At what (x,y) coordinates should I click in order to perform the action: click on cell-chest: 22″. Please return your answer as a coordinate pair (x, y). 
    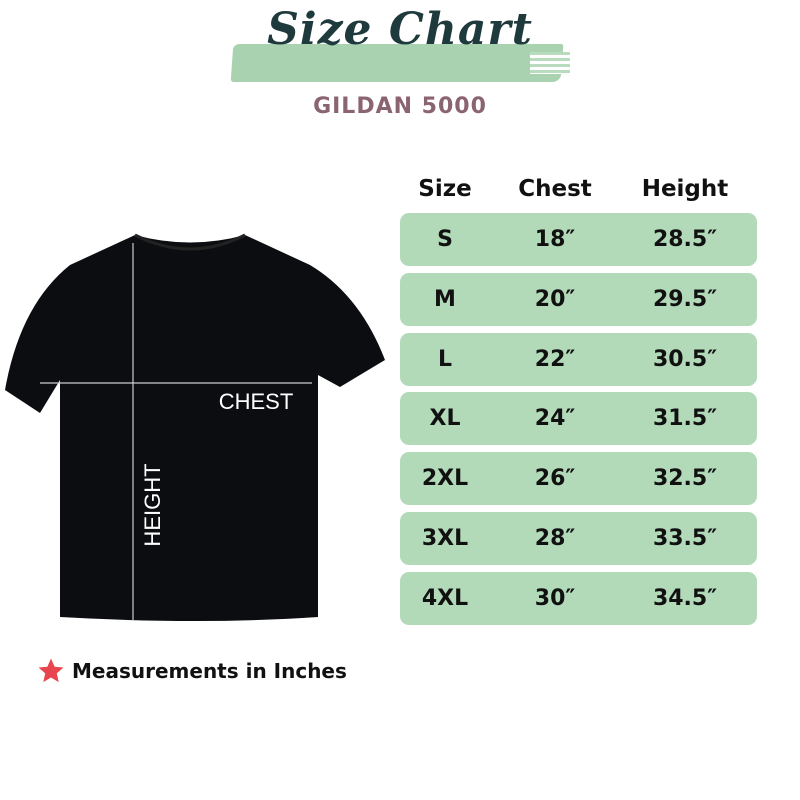
    Looking at the image, I should click on (555, 359).